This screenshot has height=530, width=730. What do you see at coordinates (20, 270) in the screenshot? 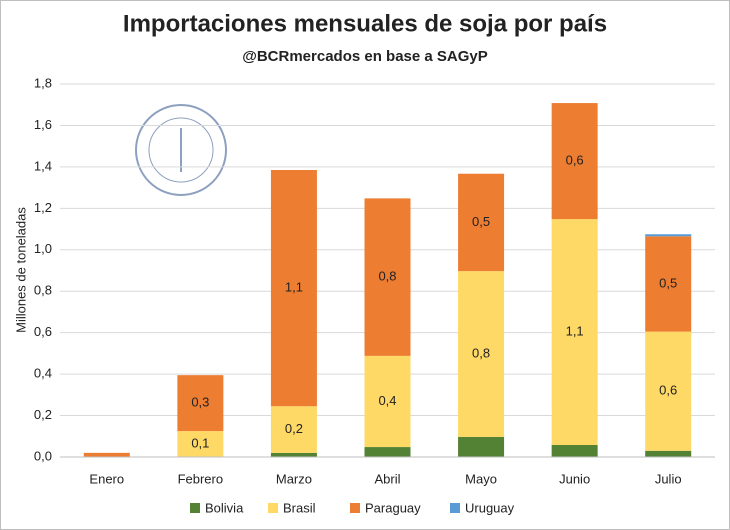
I see `y-axis-title: Millones de toneladas` at bounding box center [20, 270].